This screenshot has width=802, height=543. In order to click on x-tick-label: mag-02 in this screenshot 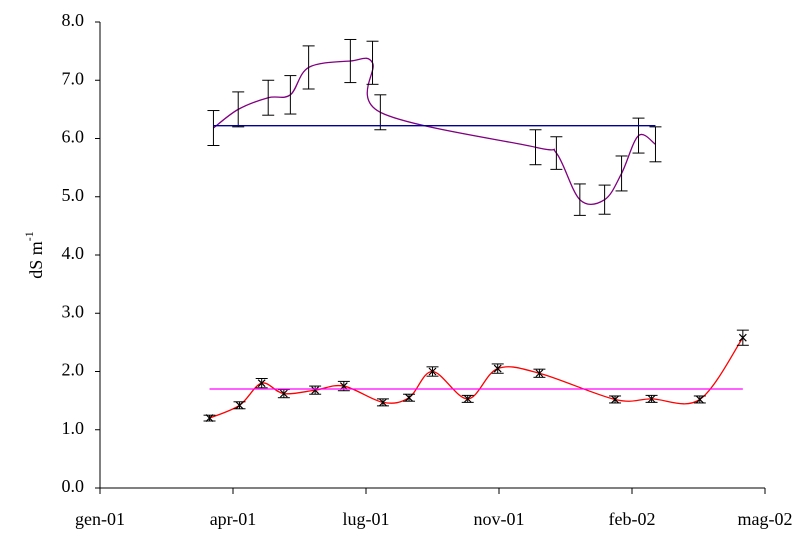, I will do `click(765, 519)`.